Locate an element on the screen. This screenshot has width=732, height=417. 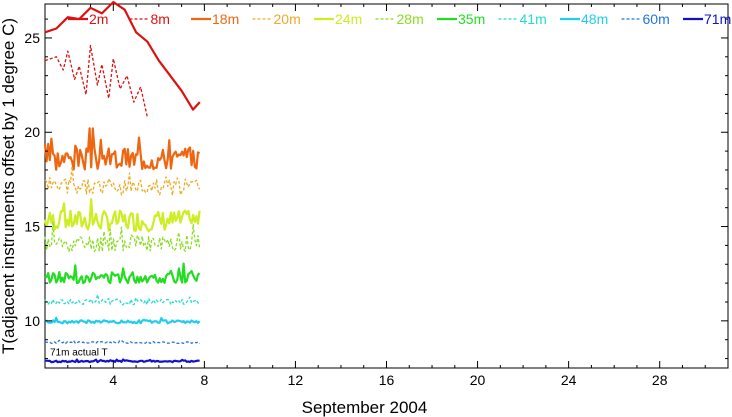
series-line-28m is located at coordinates (122, 237).